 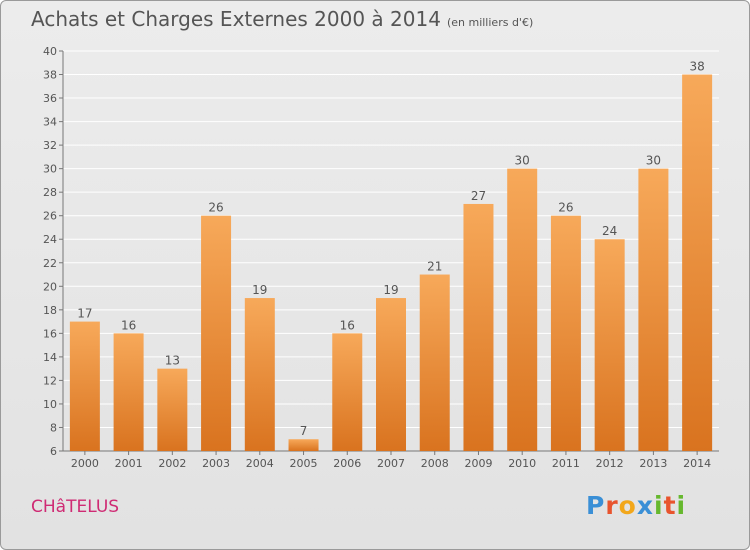 What do you see at coordinates (172, 361) in the screenshot?
I see `data-label-2002: 13` at bounding box center [172, 361].